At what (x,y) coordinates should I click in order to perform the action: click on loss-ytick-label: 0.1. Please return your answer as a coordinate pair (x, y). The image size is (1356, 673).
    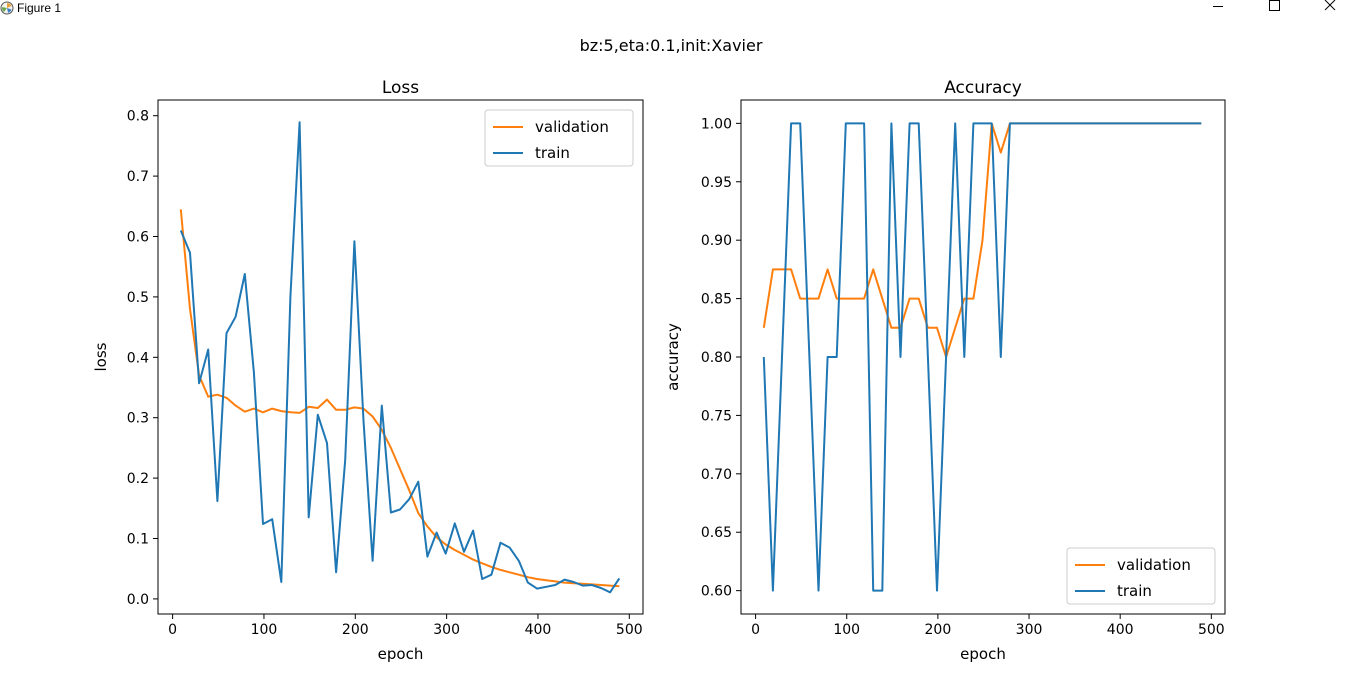
    Looking at the image, I should click on (138, 540).